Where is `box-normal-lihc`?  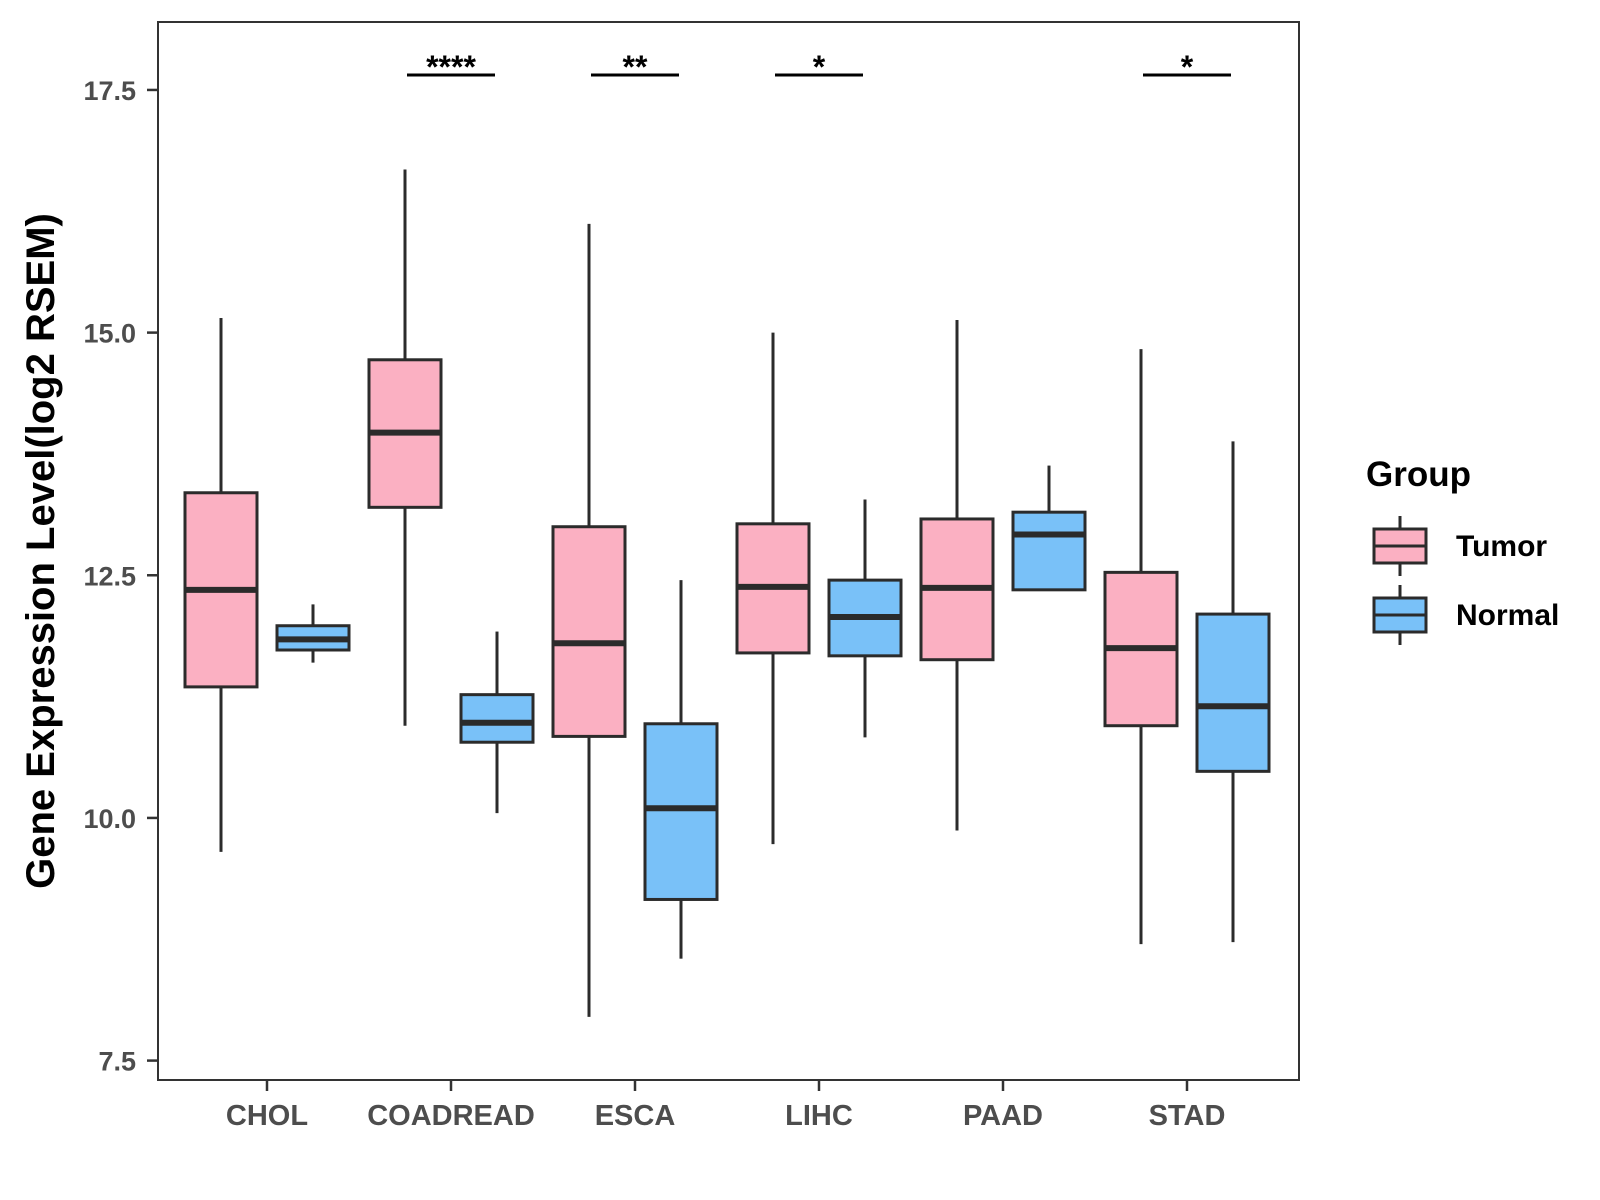 box-normal-lihc is located at coordinates (865, 618).